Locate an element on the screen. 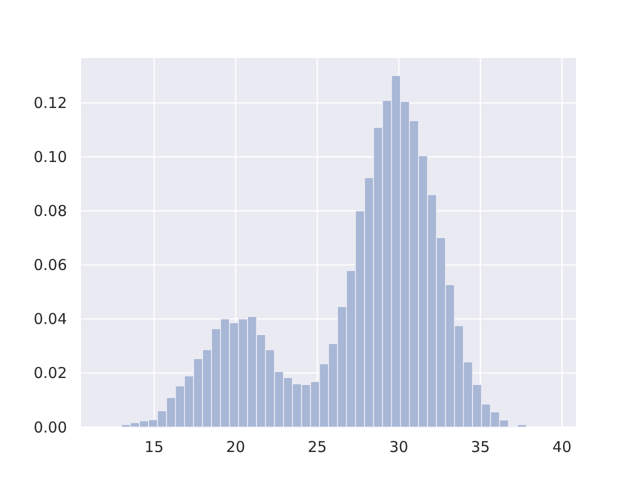 The width and height of the screenshot is (640, 480). y-tick-label: 0.04 is located at coordinates (50, 319).